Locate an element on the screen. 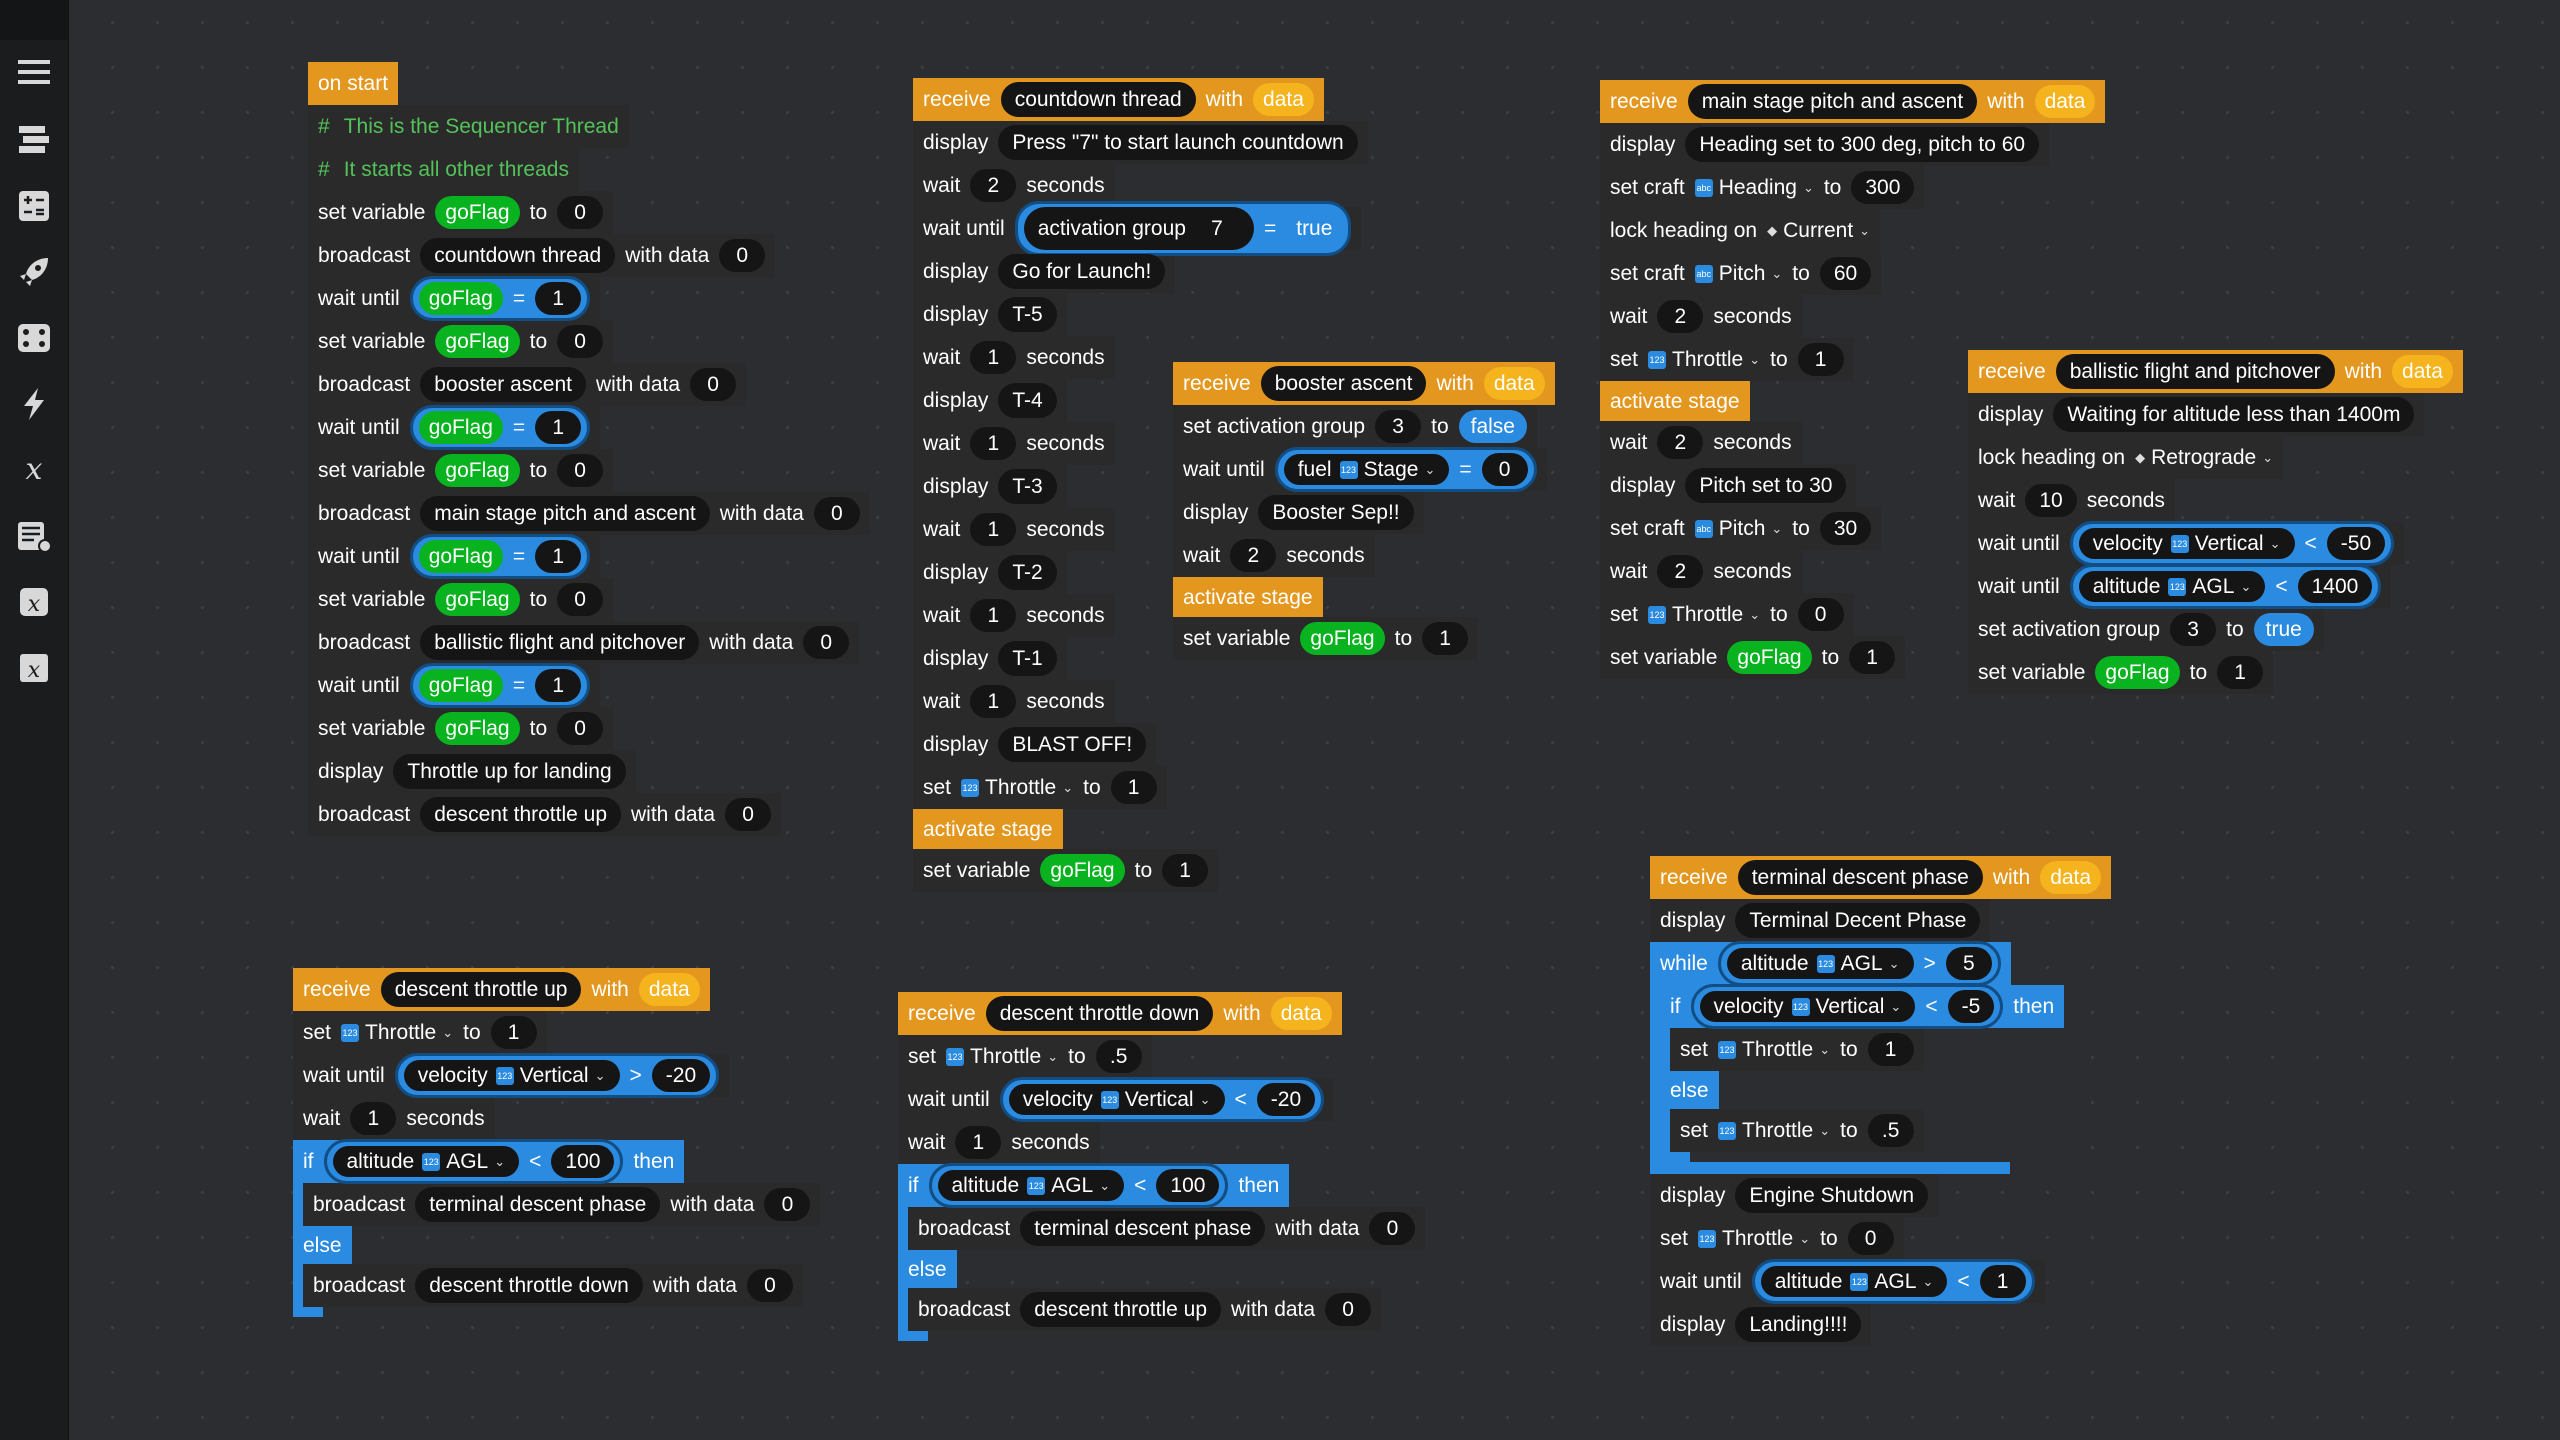  display-block: display Terminal Decent Phase is located at coordinates (1820, 920).